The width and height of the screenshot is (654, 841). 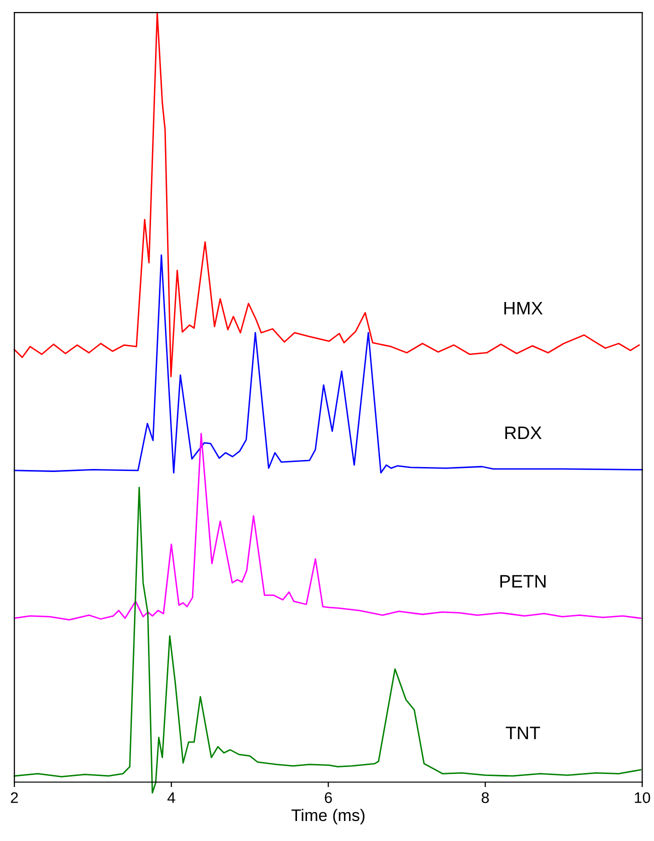 I want to click on series-label: PETN, so click(x=523, y=581).